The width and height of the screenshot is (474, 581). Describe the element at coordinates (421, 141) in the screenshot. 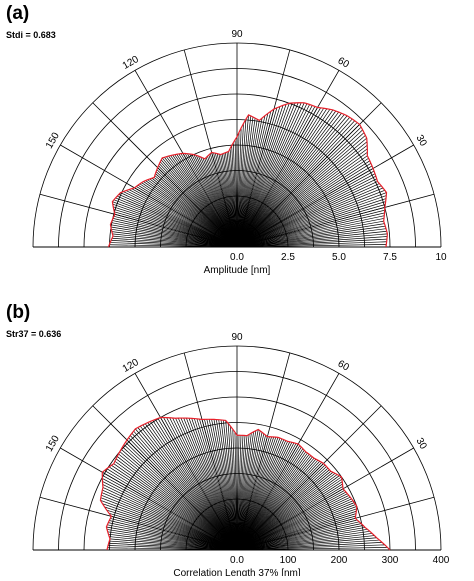

I see `panel-a-angle-label-30: 30` at that location.